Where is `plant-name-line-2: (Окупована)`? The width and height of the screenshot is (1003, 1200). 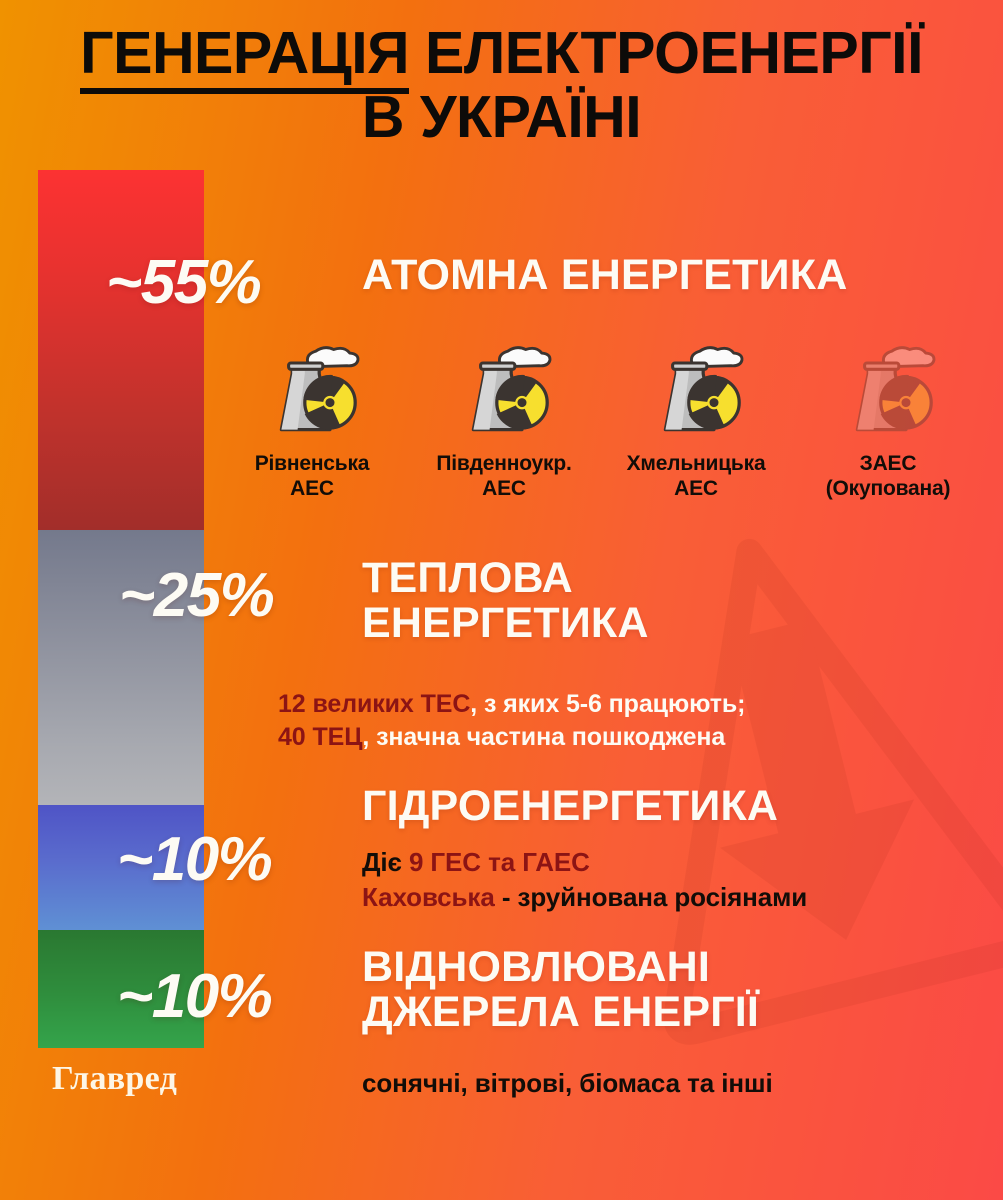 plant-name-line-2: (Окупована) is located at coordinates (888, 488).